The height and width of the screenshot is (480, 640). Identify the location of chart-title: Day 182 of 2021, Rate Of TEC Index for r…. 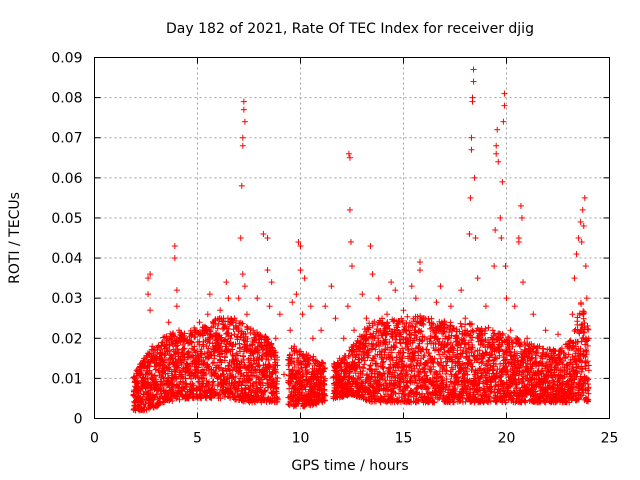
(350, 29).